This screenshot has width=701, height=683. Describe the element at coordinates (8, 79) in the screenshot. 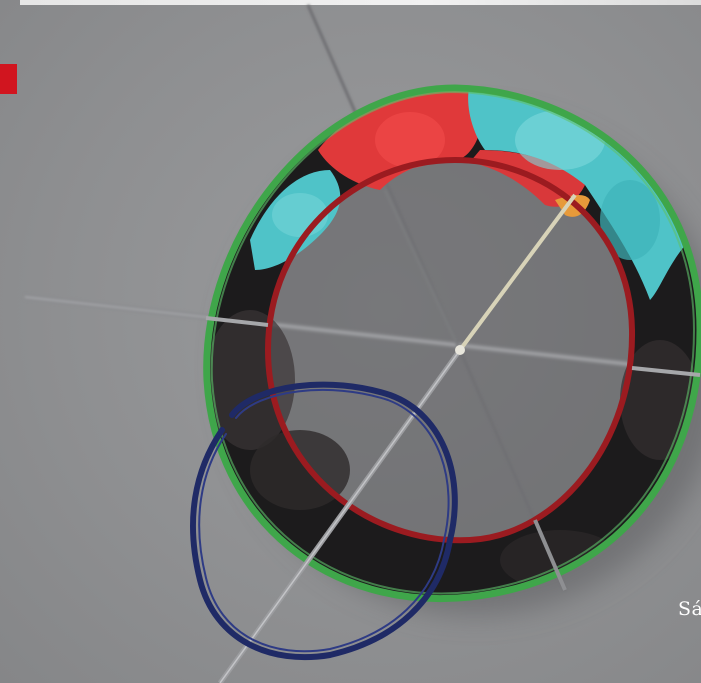

I see `red-square-marker` at that location.